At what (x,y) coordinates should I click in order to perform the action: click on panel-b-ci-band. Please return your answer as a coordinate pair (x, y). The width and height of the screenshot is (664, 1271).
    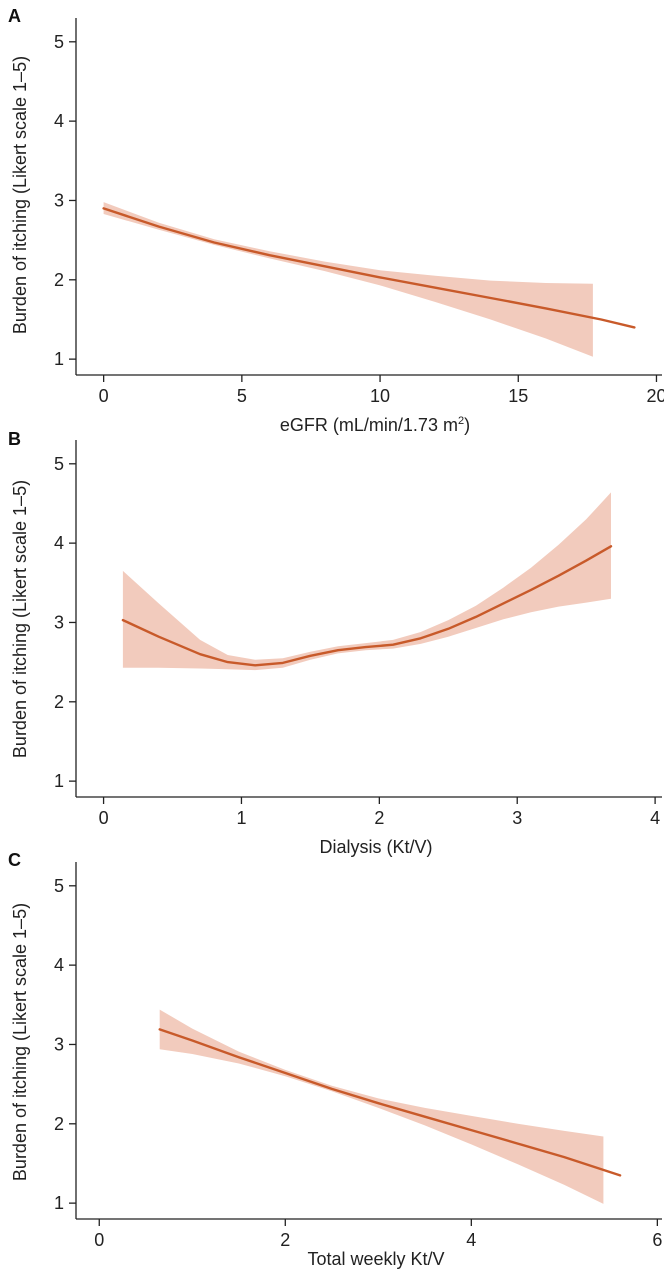
    Looking at the image, I should click on (367, 581).